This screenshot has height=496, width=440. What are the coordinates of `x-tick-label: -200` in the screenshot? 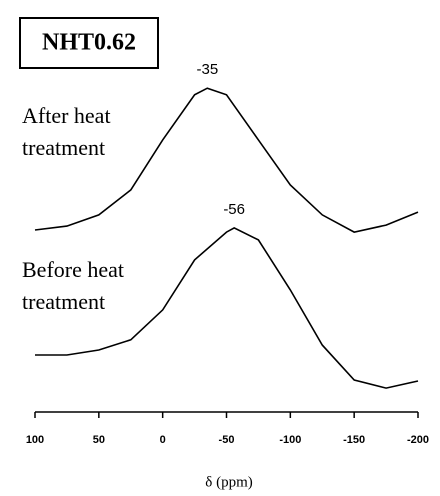 It's located at (418, 440).